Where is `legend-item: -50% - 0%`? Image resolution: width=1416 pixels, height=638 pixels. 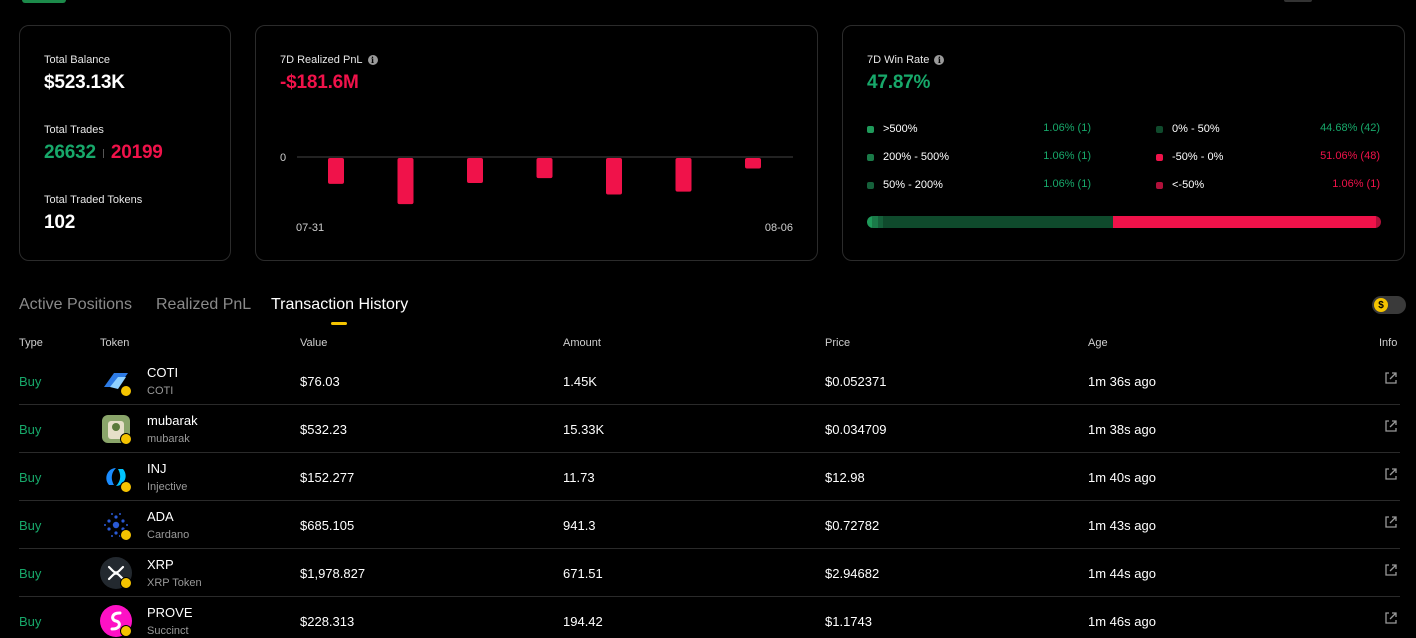
legend-item: -50% - 0% is located at coordinates (1189, 157).